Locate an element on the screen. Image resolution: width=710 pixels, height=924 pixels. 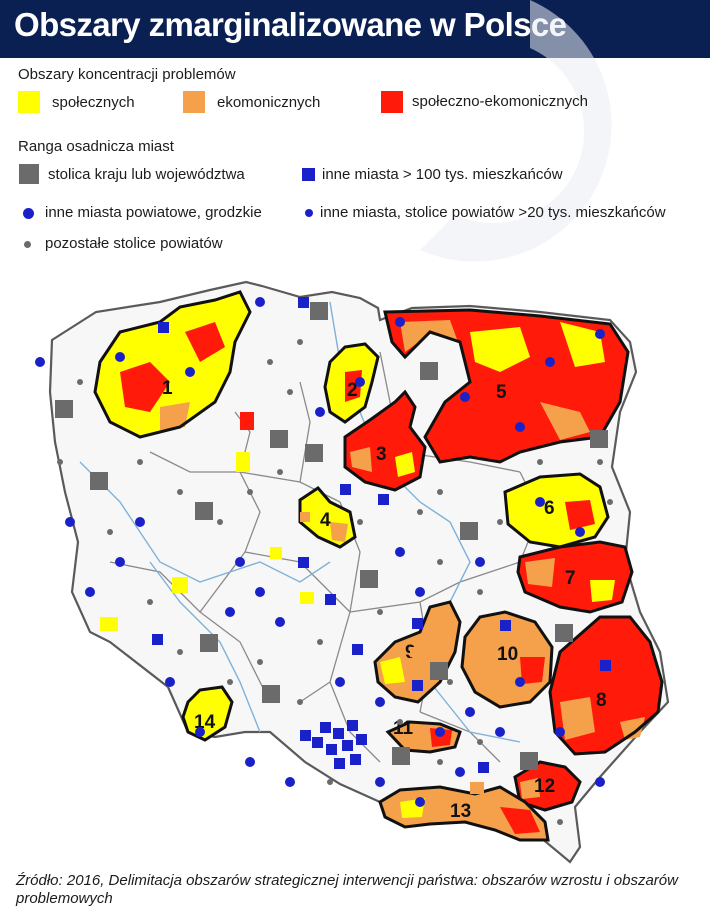
region-2-label: 2 is located at coordinates (352, 390).